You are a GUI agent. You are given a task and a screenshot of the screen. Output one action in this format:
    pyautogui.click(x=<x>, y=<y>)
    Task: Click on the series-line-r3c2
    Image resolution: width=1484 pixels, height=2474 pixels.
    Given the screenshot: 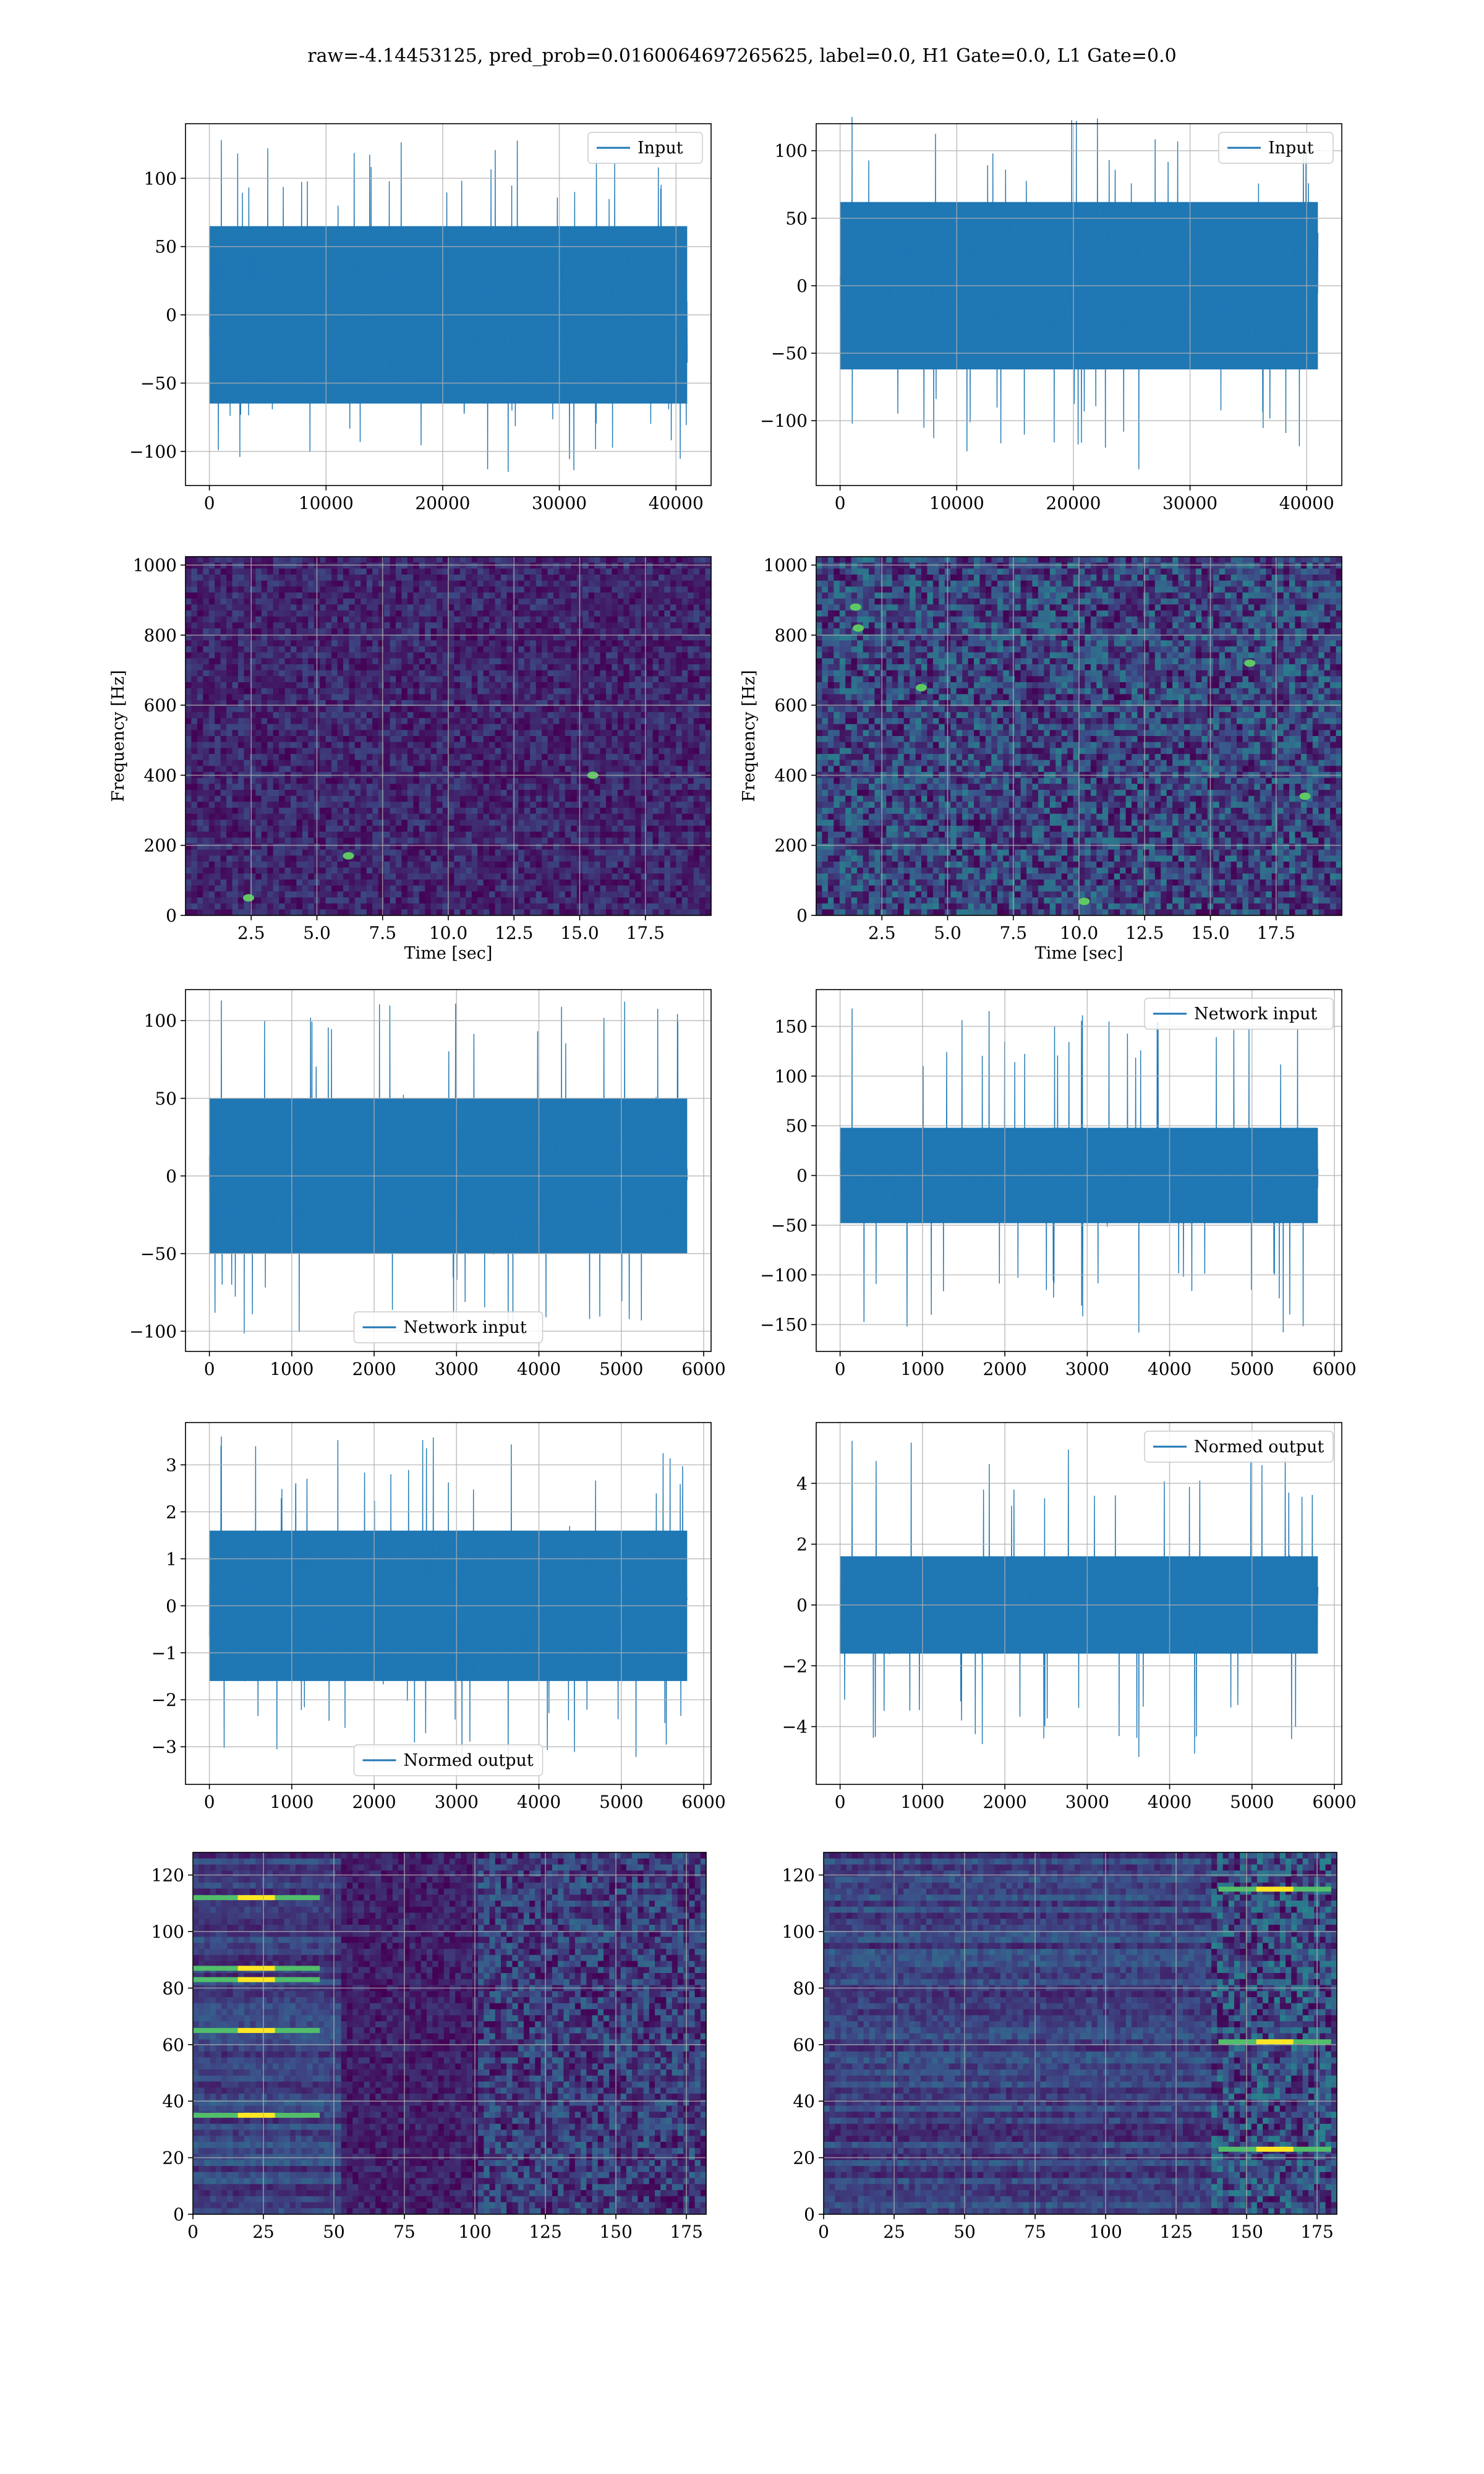 What is the action you would take?
    pyautogui.click(x=1079, y=1170)
    